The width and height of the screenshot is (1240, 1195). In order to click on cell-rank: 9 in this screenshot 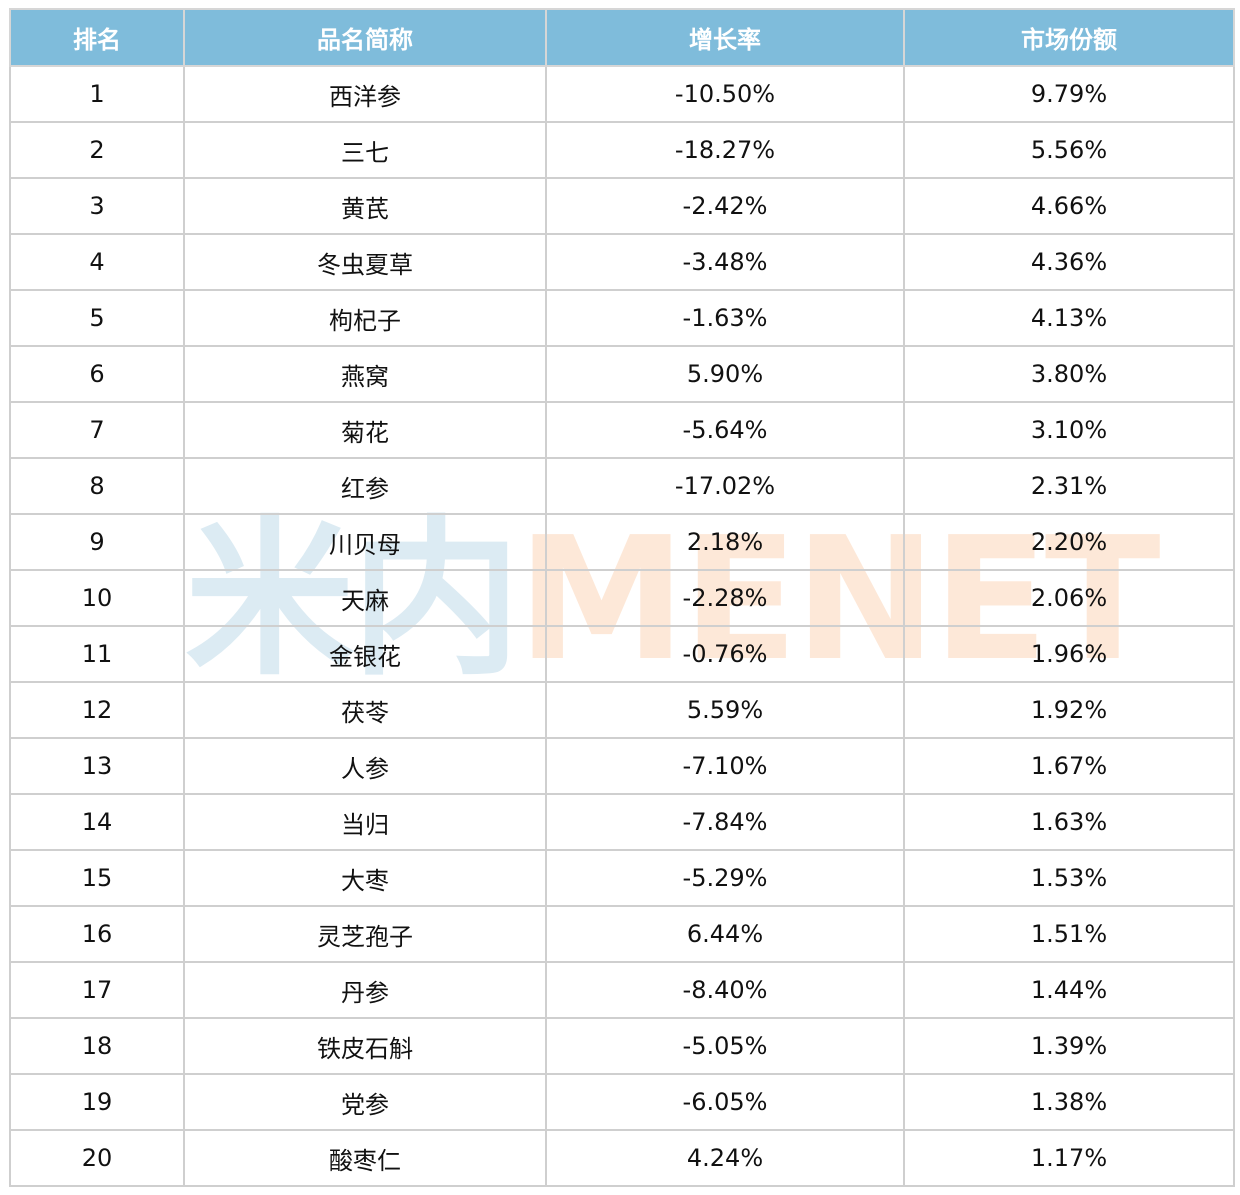, I will do `click(97, 542)`.